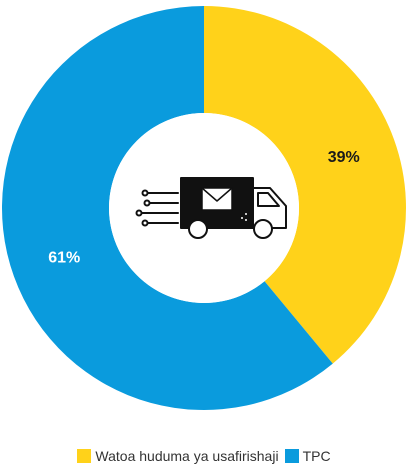 Image resolution: width=408 pixels, height=470 pixels. What do you see at coordinates (187, 456) in the screenshot?
I see `legend-label-watoa: Watoa huduma ya usafirishaji` at bounding box center [187, 456].